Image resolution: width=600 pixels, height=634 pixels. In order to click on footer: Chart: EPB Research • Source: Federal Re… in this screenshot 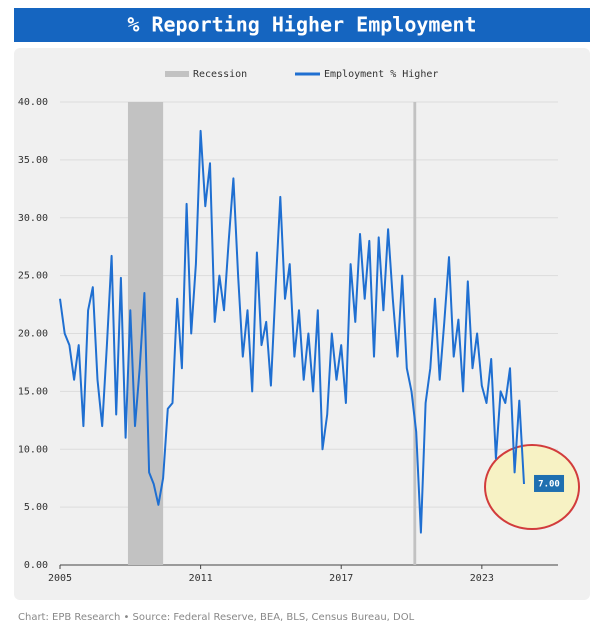, I will do `click(216, 617)`.